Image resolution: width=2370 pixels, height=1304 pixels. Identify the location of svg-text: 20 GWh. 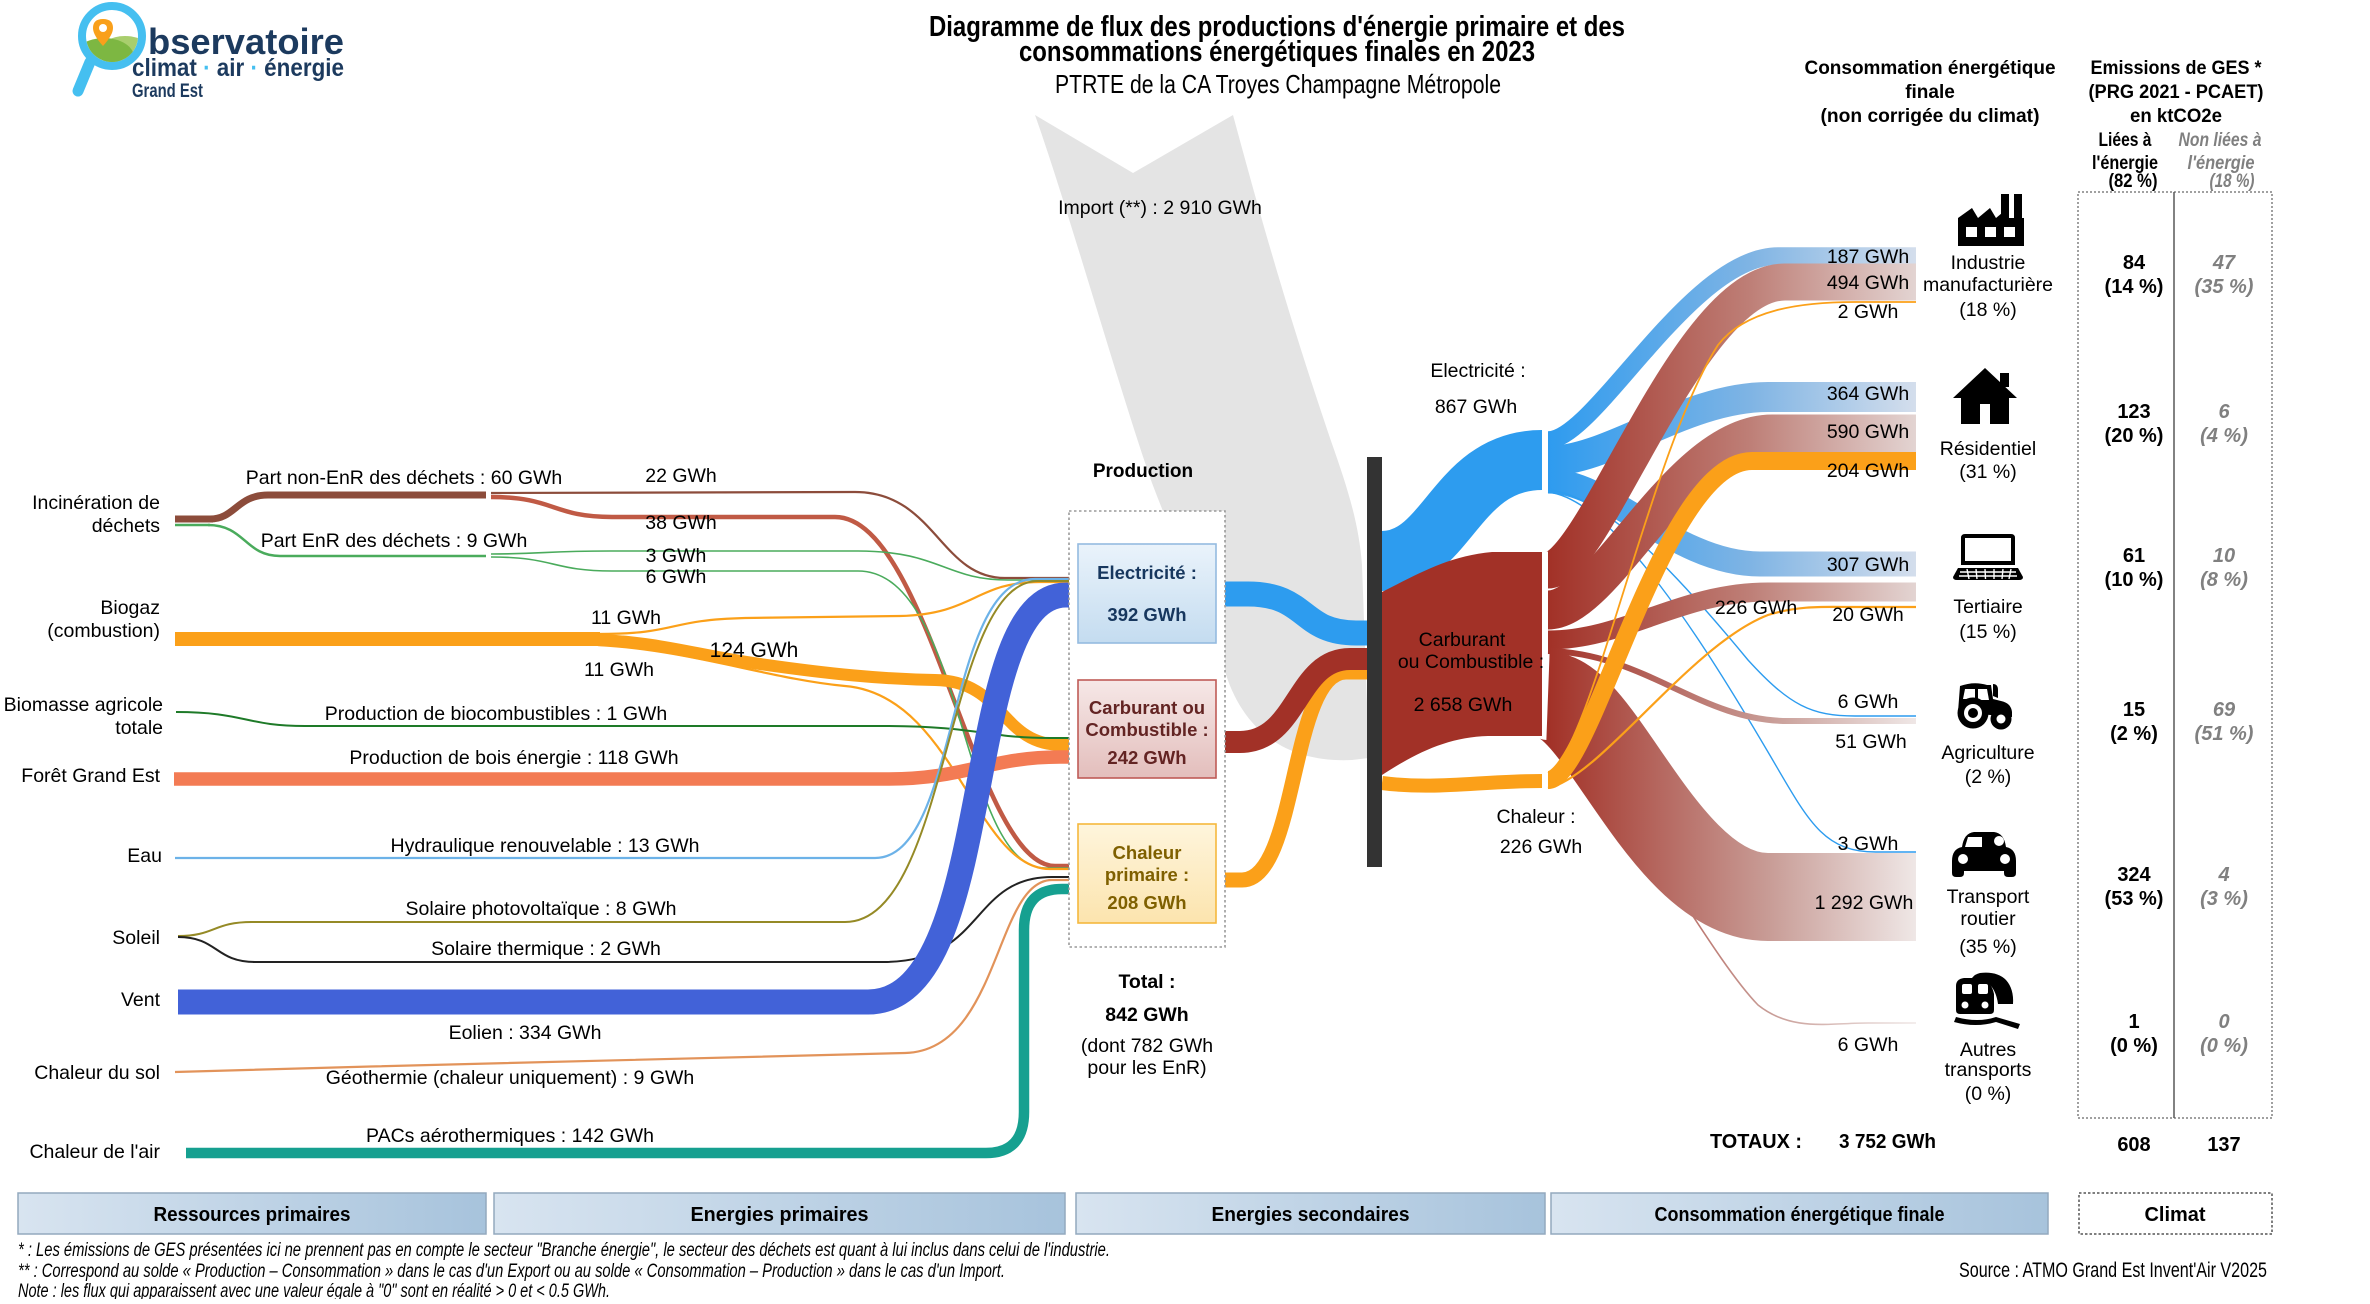
(1868, 615).